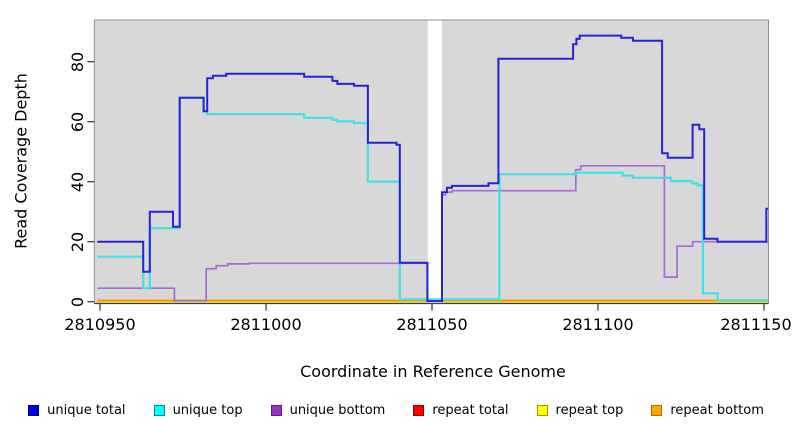  Describe the element at coordinates (432, 324) in the screenshot. I see `x-tick-label: 2811050` at that location.